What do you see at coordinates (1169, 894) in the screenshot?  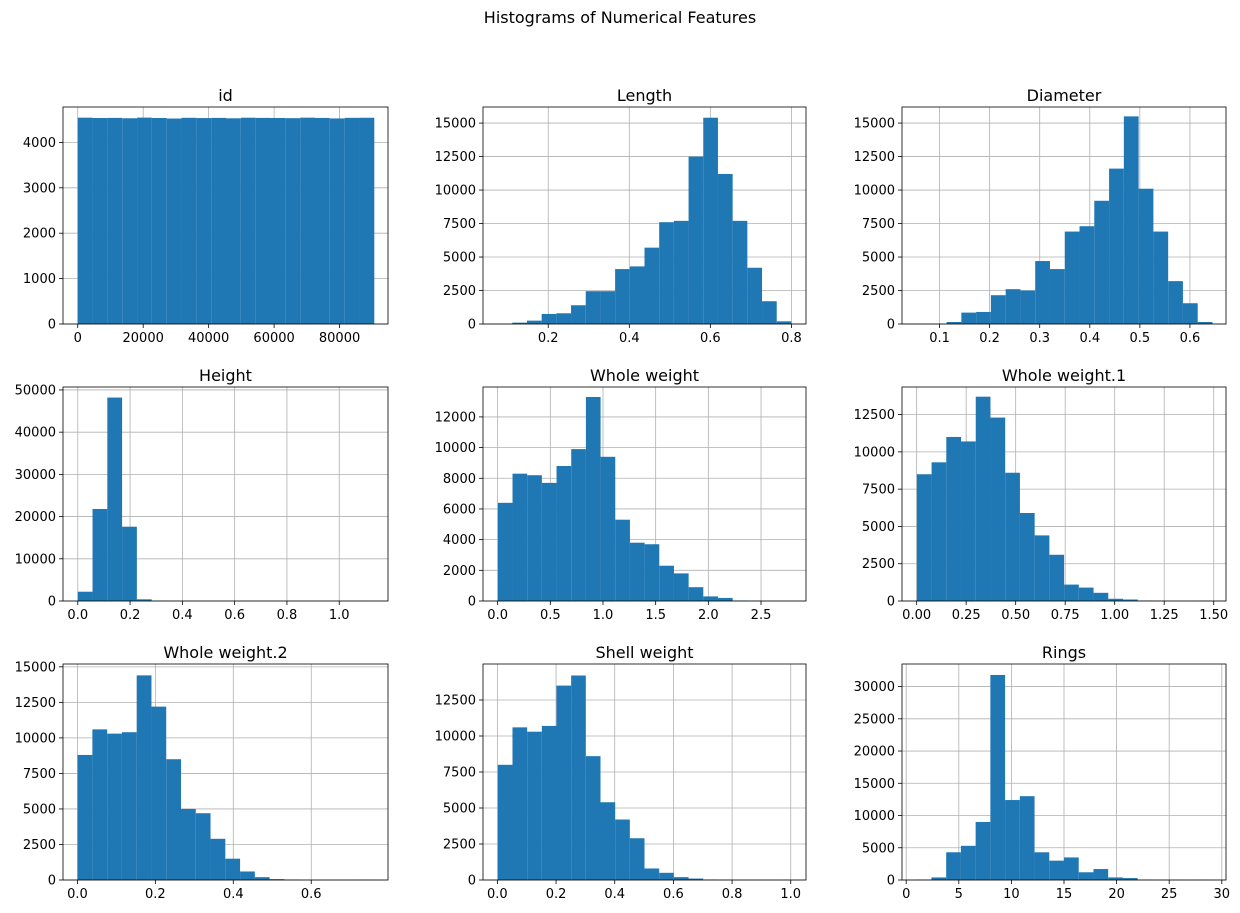 I see `x-tick-label: 25` at bounding box center [1169, 894].